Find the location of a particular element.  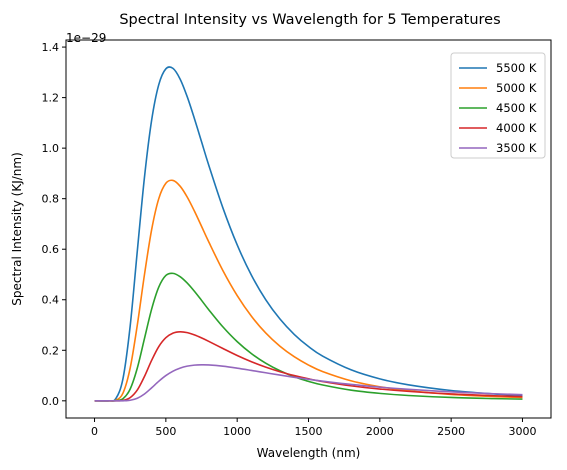

legend-frame is located at coordinates (498, 105).